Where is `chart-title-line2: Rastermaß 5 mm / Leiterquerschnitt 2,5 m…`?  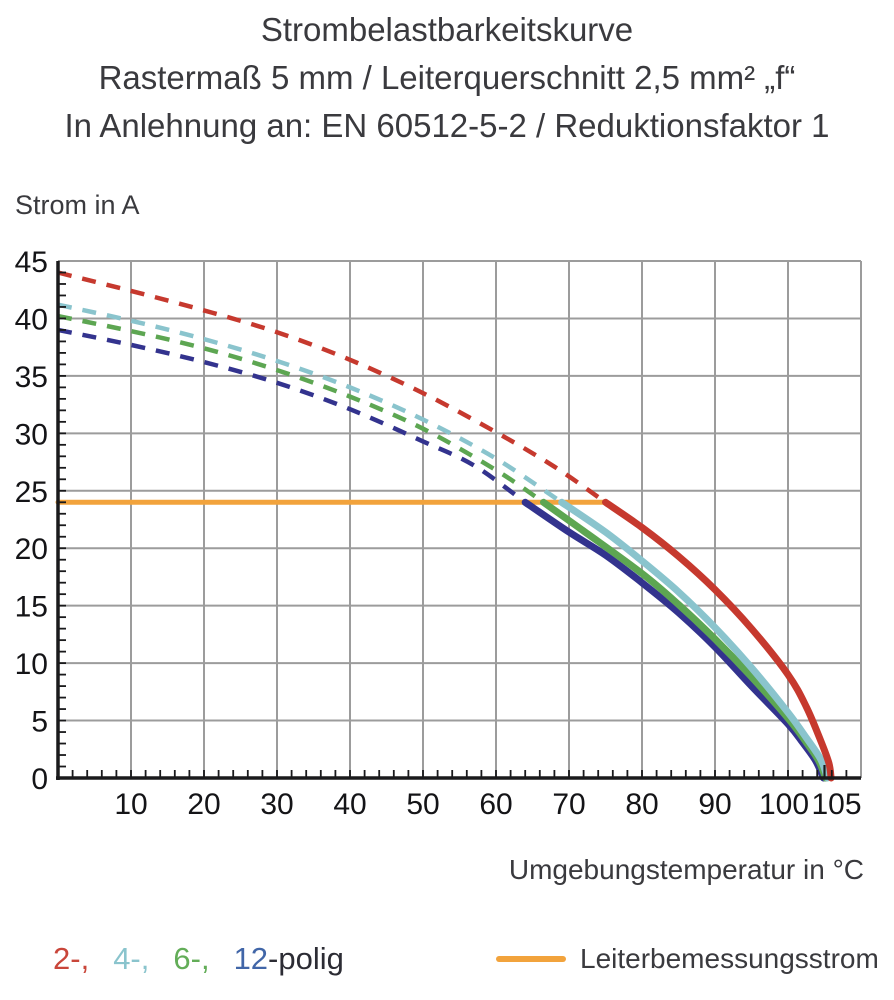 chart-title-line2: Rastermaß 5 mm / Leiterquerschnitt 2,5 m… is located at coordinates (447, 77).